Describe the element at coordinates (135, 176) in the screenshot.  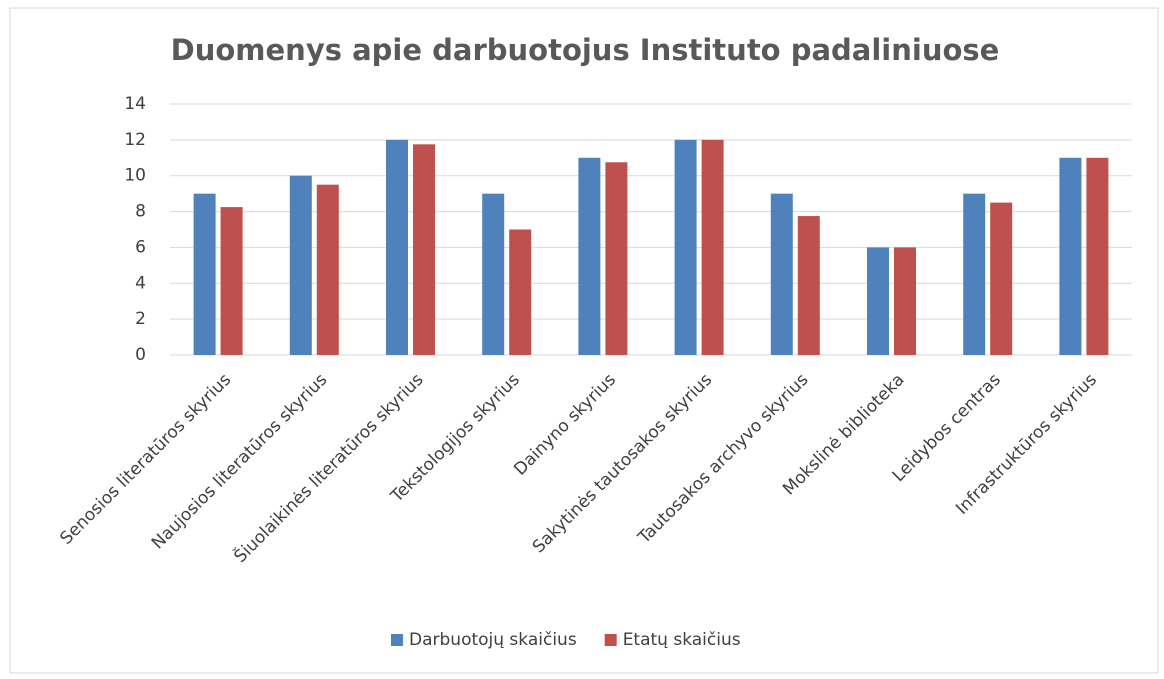
I see `y-tick-label: 10` at that location.